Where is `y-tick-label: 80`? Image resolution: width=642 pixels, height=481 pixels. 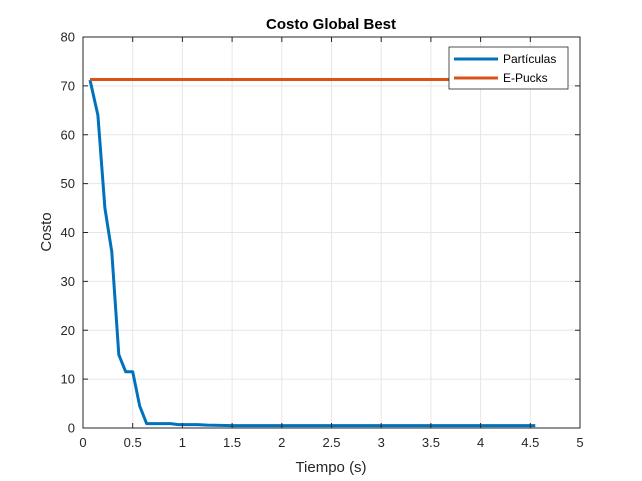 y-tick-label: 80 is located at coordinates (68, 37).